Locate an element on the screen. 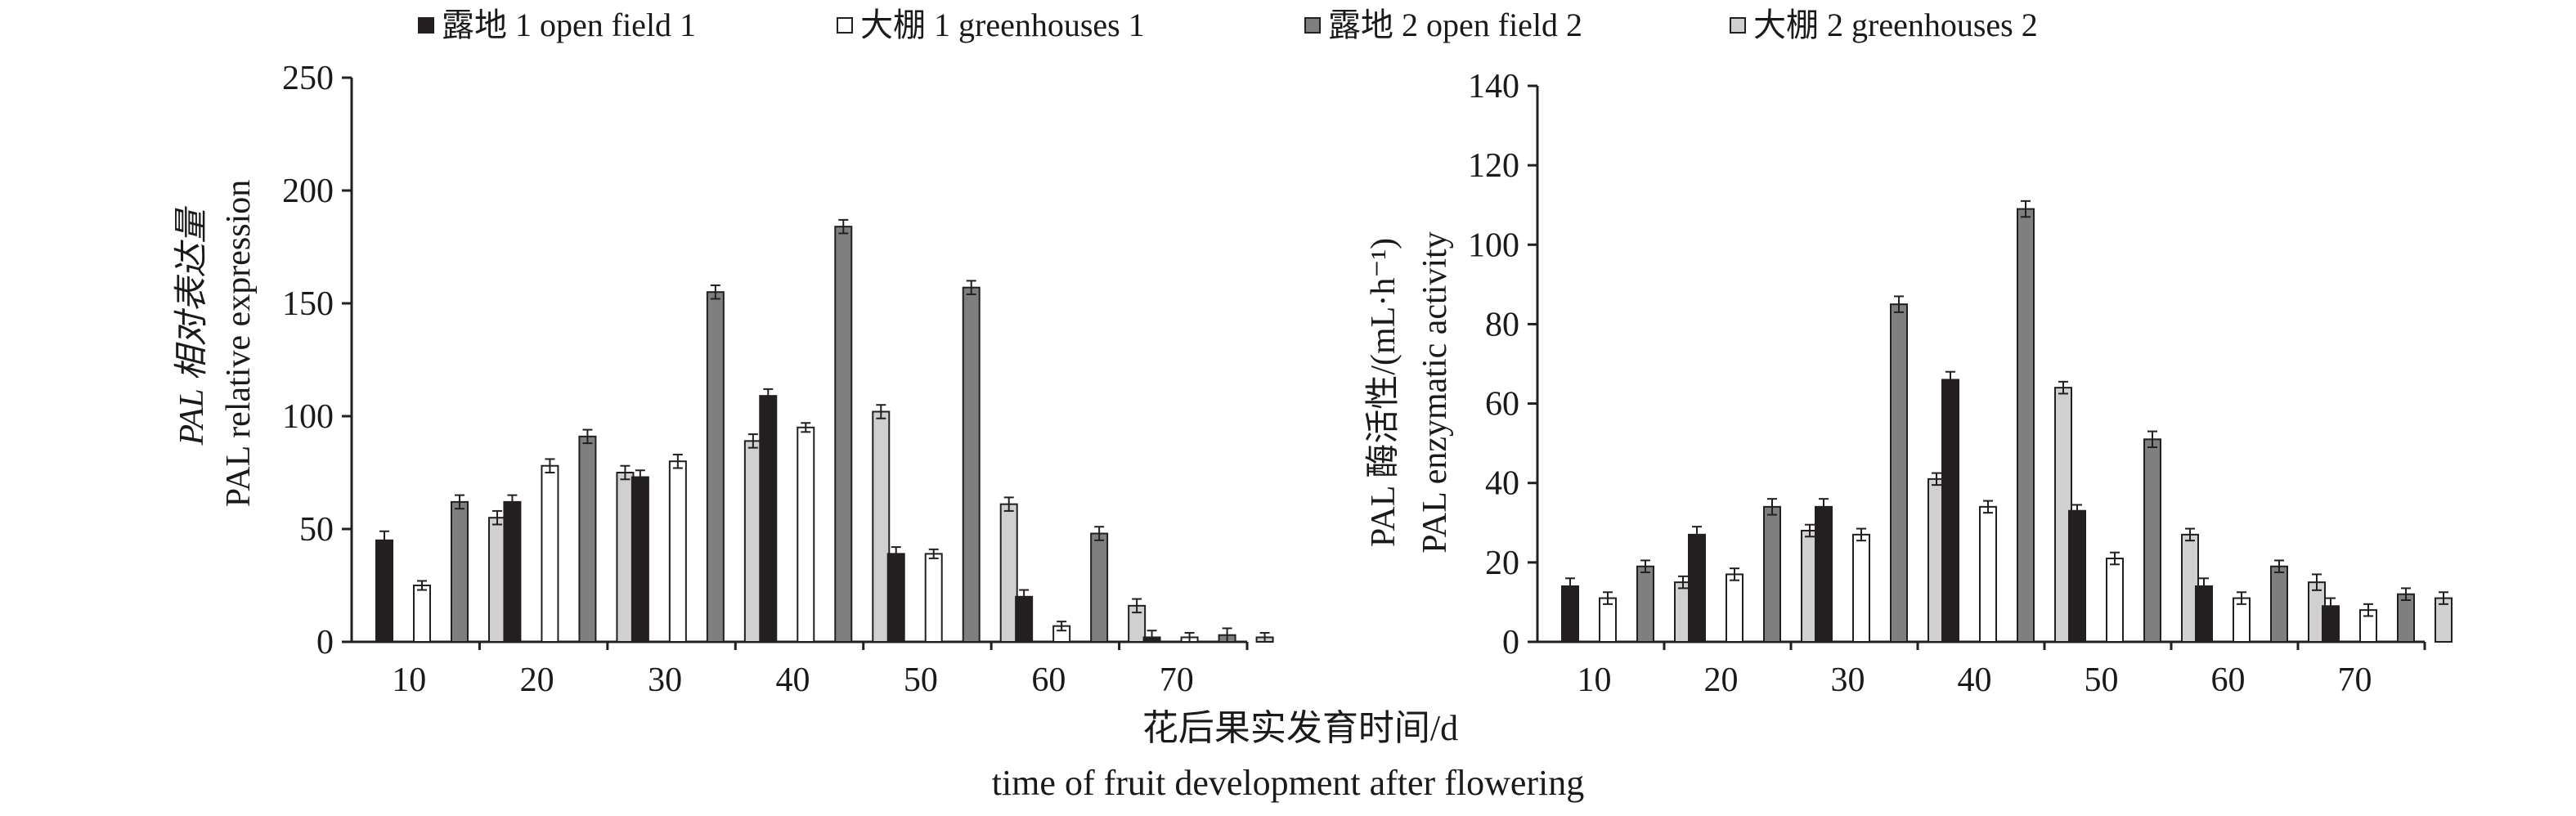 The image size is (2576, 816). legend-label-greenhouses-2: 大棚 2 greenhouses 2 is located at coordinates (1896, 25).